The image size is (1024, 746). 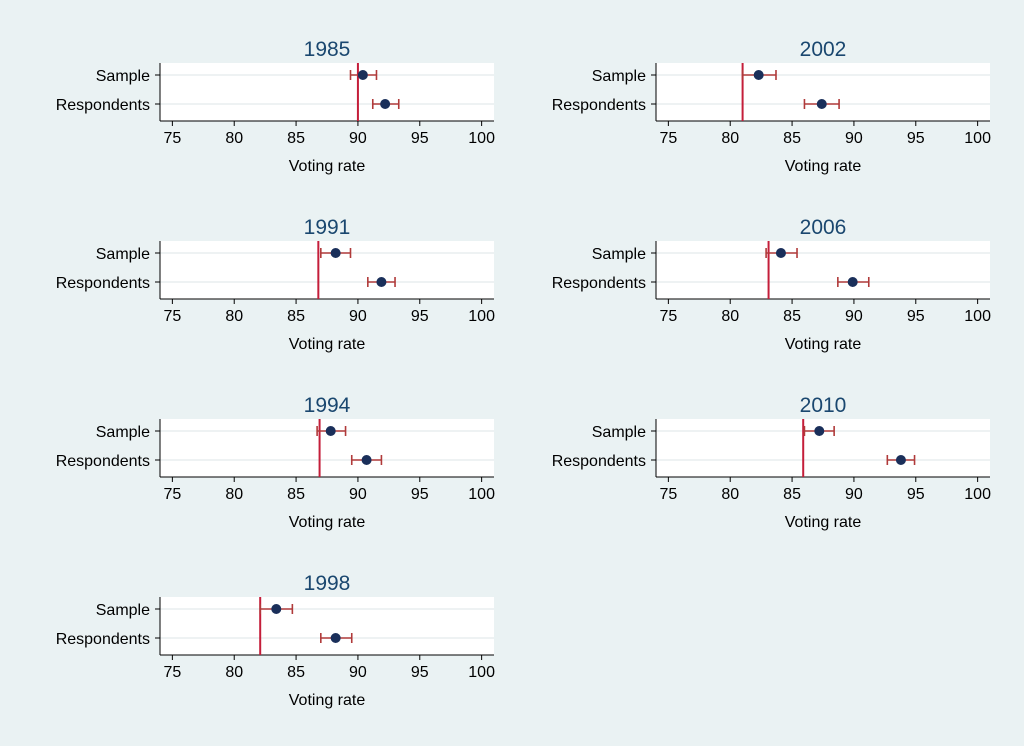 I want to click on panel-title: 1998, so click(x=327, y=583).